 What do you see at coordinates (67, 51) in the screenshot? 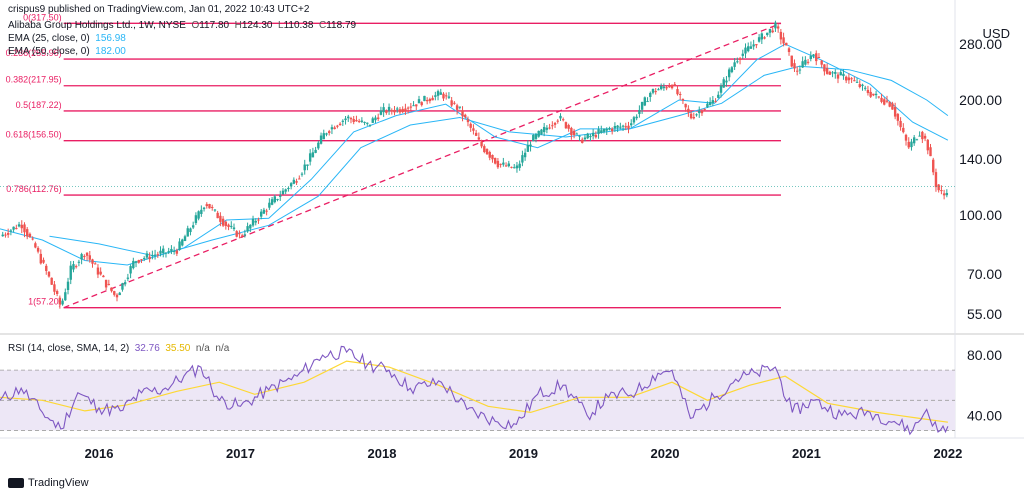
I see `ema-slow-legend: EMA (50, close, 0) 182.00` at bounding box center [67, 51].